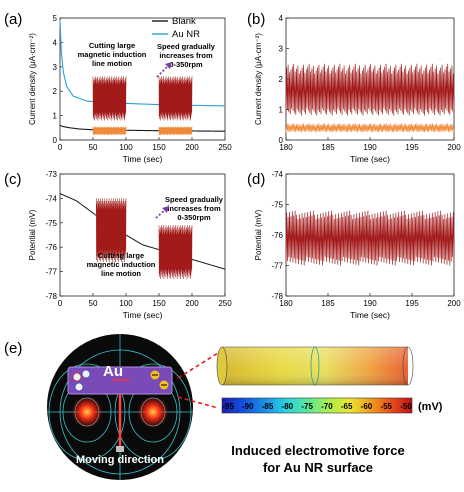 The image size is (464, 492). What do you see at coordinates (268, 406) in the screenshot?
I see `colorbar-tick-label: -85` at bounding box center [268, 406].